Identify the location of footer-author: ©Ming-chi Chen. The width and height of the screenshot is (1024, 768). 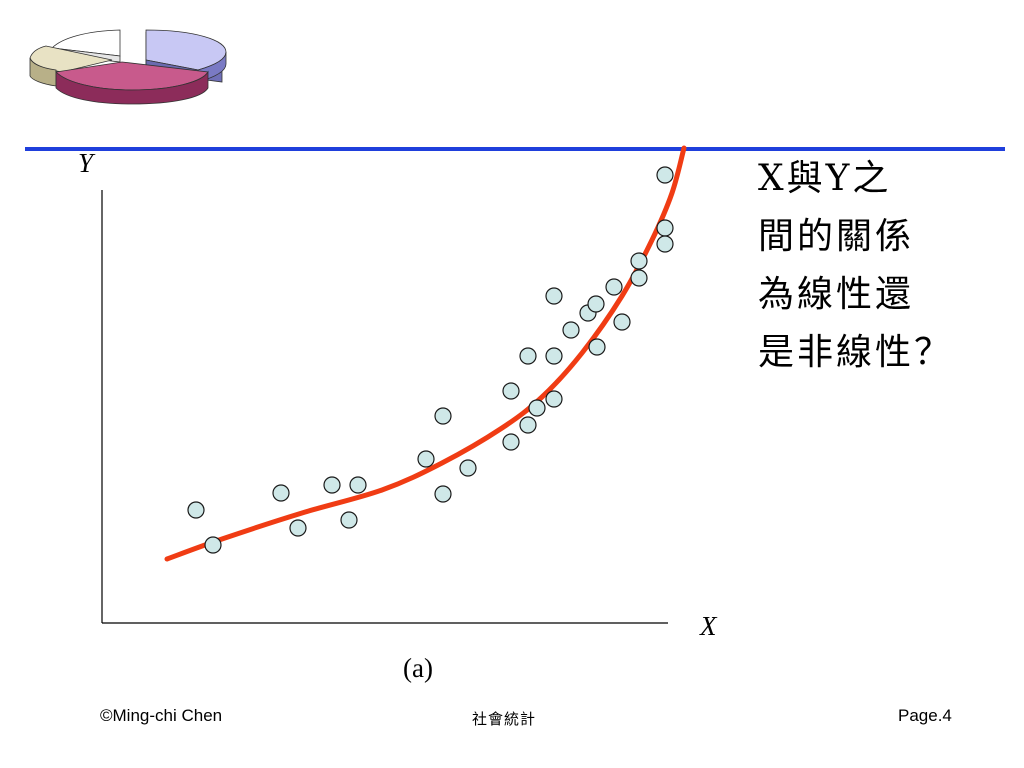
(161, 715).